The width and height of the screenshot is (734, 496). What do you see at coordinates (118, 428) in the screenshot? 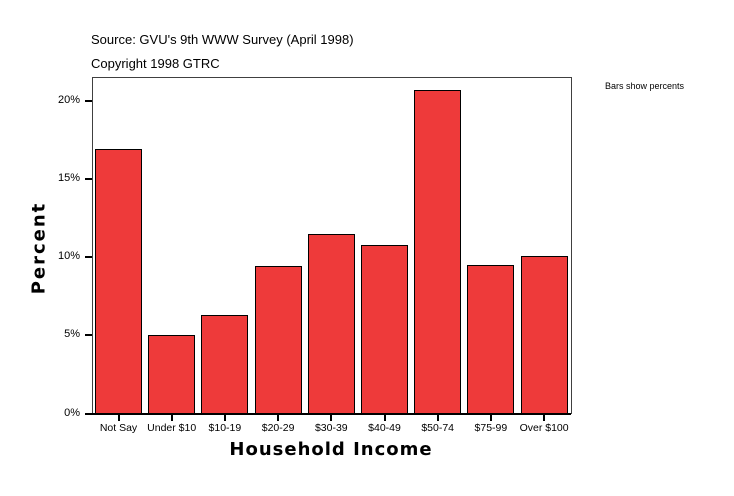
I see `x-tick-label: Not Say` at bounding box center [118, 428].